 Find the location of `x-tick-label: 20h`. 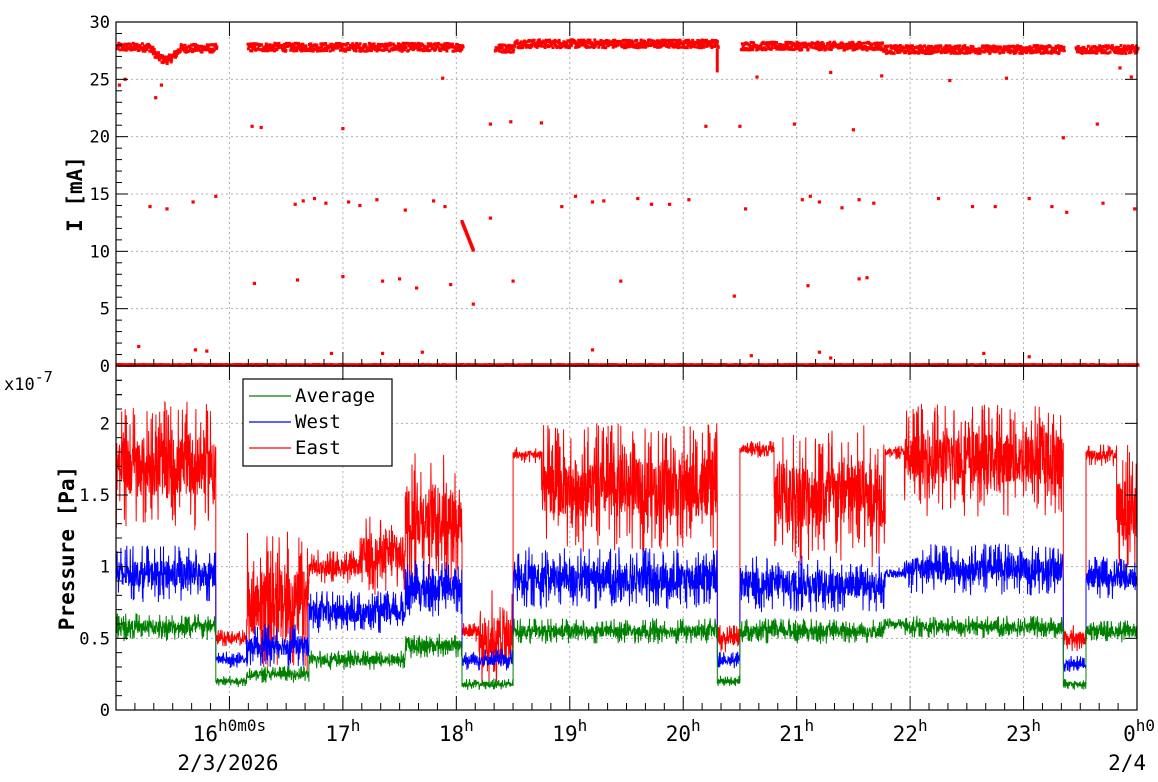

x-tick-label: 20h is located at coordinates (683, 731).